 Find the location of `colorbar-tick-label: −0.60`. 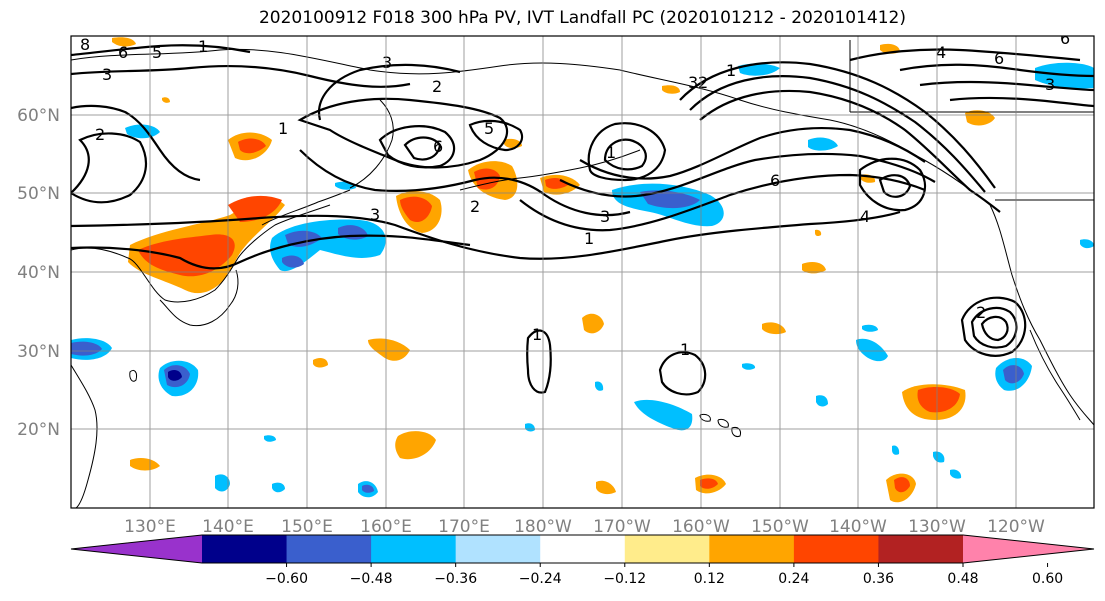

colorbar-tick-label: −0.60 is located at coordinates (286, 579).